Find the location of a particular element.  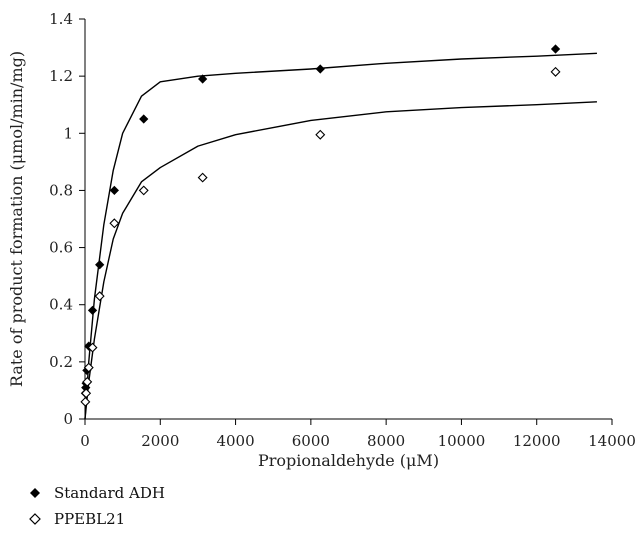

legend-item-standard-adh: Standard ADH is located at coordinates (96, 493).